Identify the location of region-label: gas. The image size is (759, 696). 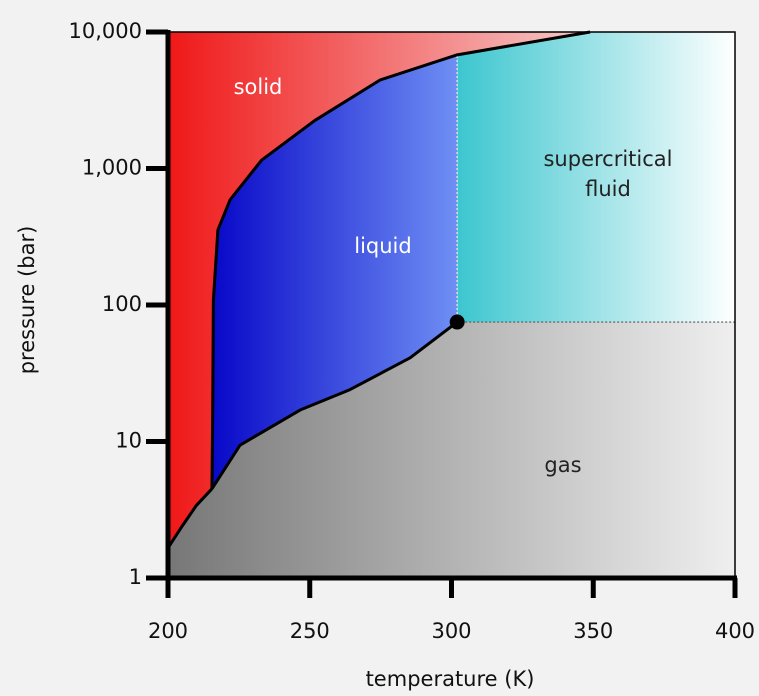
(562, 465).